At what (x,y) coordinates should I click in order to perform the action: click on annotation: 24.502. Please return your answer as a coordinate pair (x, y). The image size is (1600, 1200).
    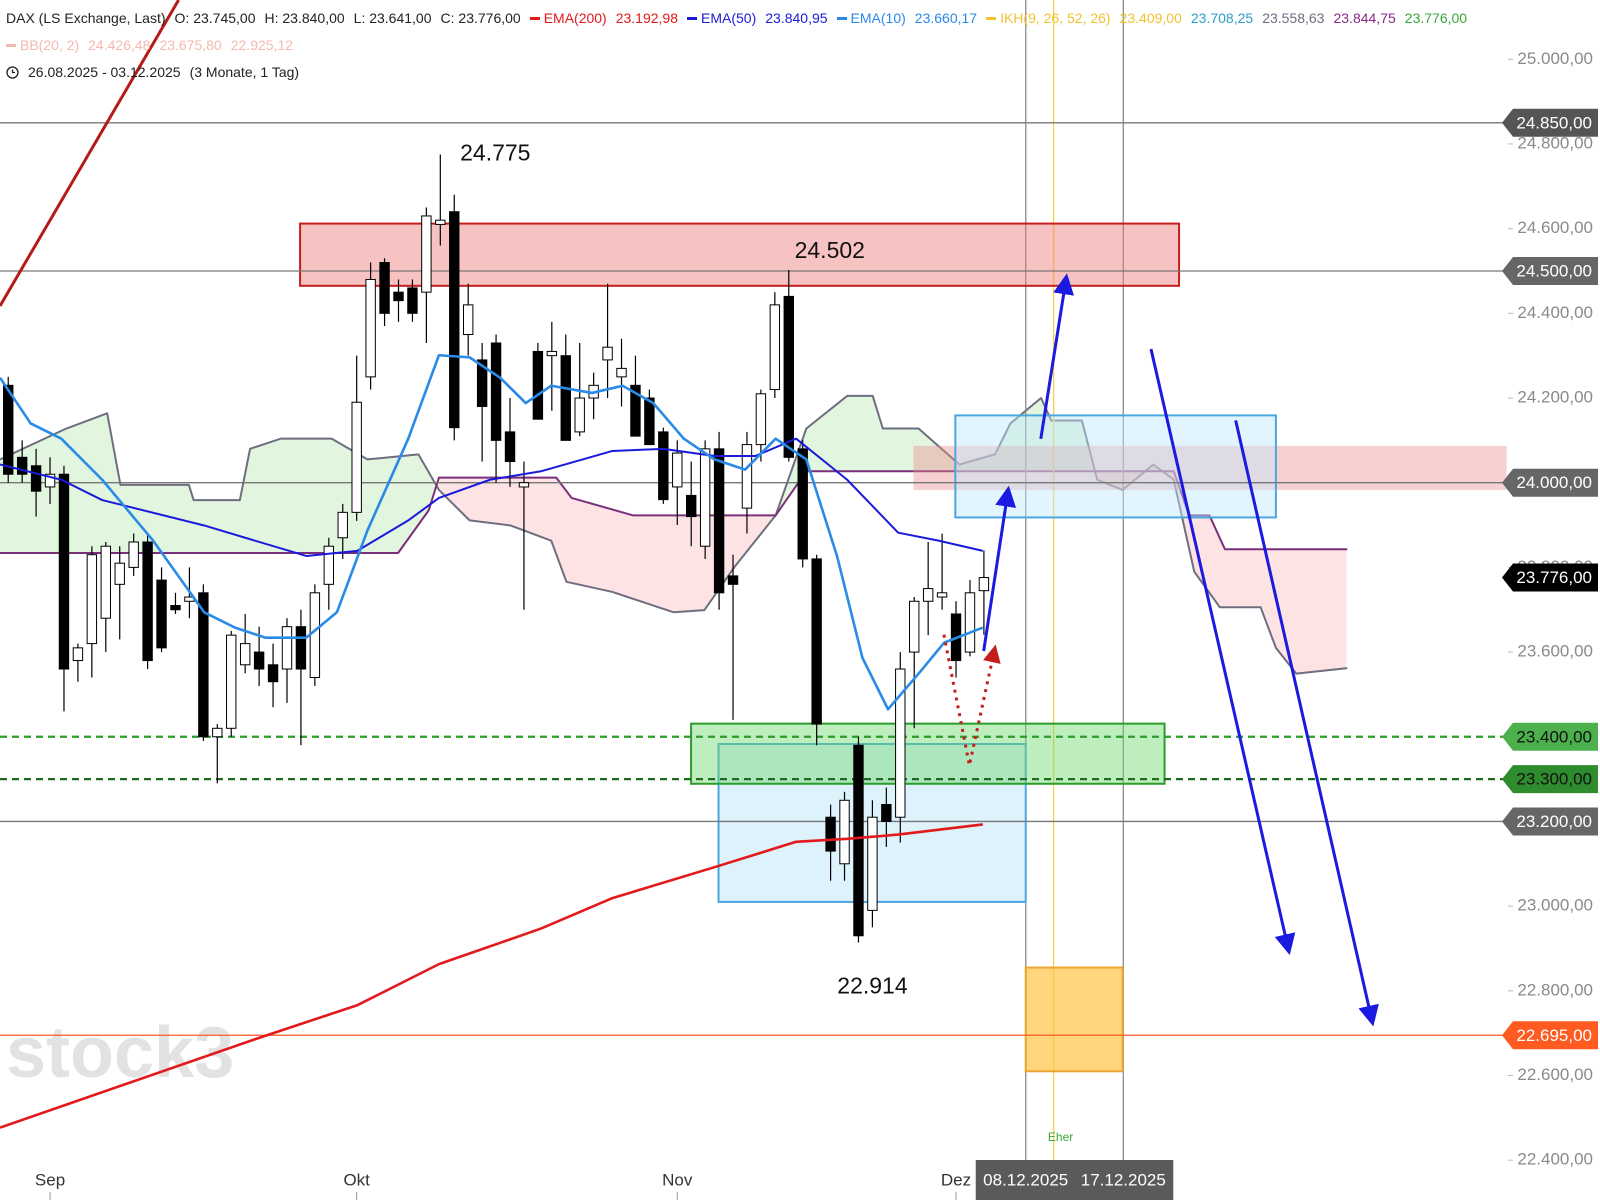
    Looking at the image, I should click on (830, 250).